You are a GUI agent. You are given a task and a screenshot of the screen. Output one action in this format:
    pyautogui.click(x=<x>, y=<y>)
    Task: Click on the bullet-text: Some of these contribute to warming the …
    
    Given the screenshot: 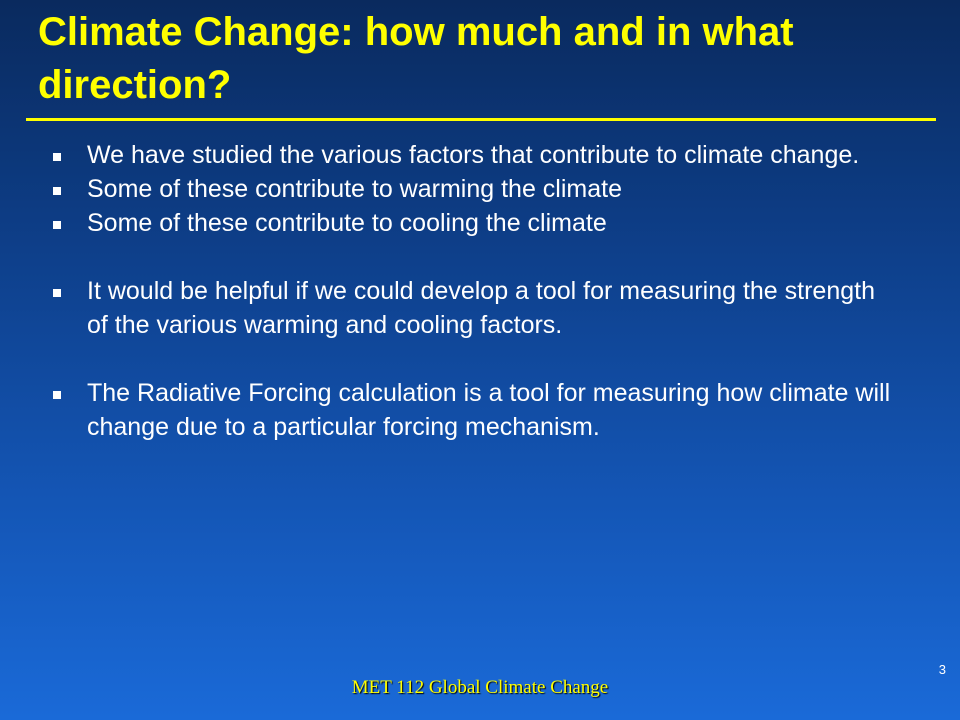 What is the action you would take?
    pyautogui.click(x=354, y=189)
    